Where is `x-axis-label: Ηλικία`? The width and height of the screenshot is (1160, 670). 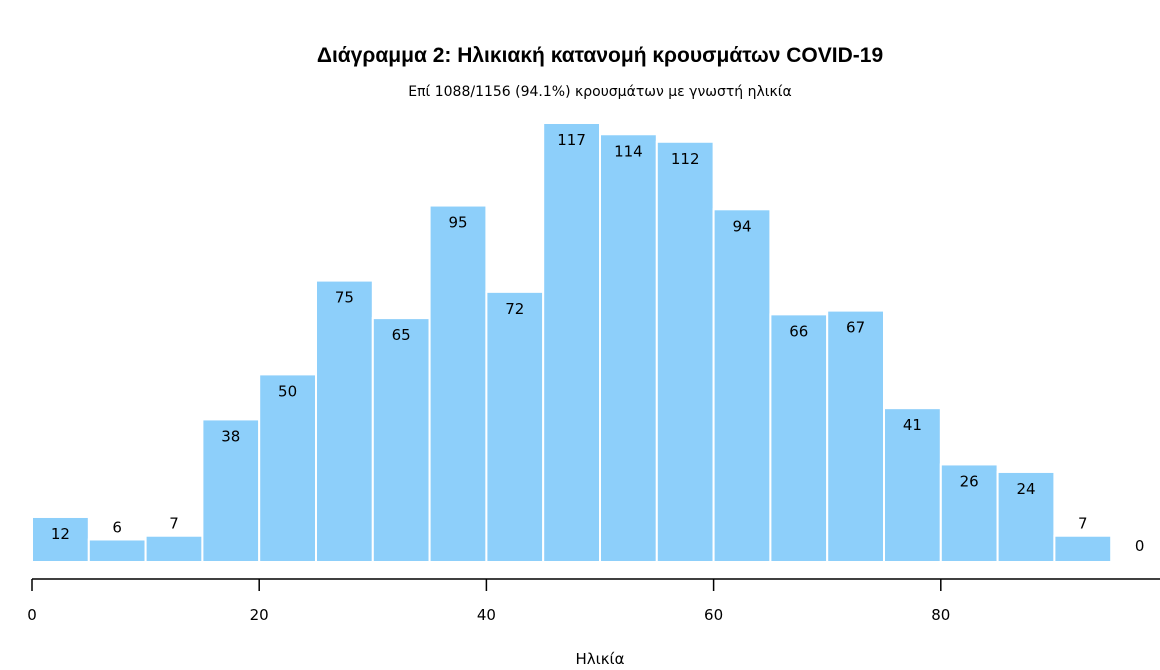
x-axis-label: Ηλικία is located at coordinates (600, 659).